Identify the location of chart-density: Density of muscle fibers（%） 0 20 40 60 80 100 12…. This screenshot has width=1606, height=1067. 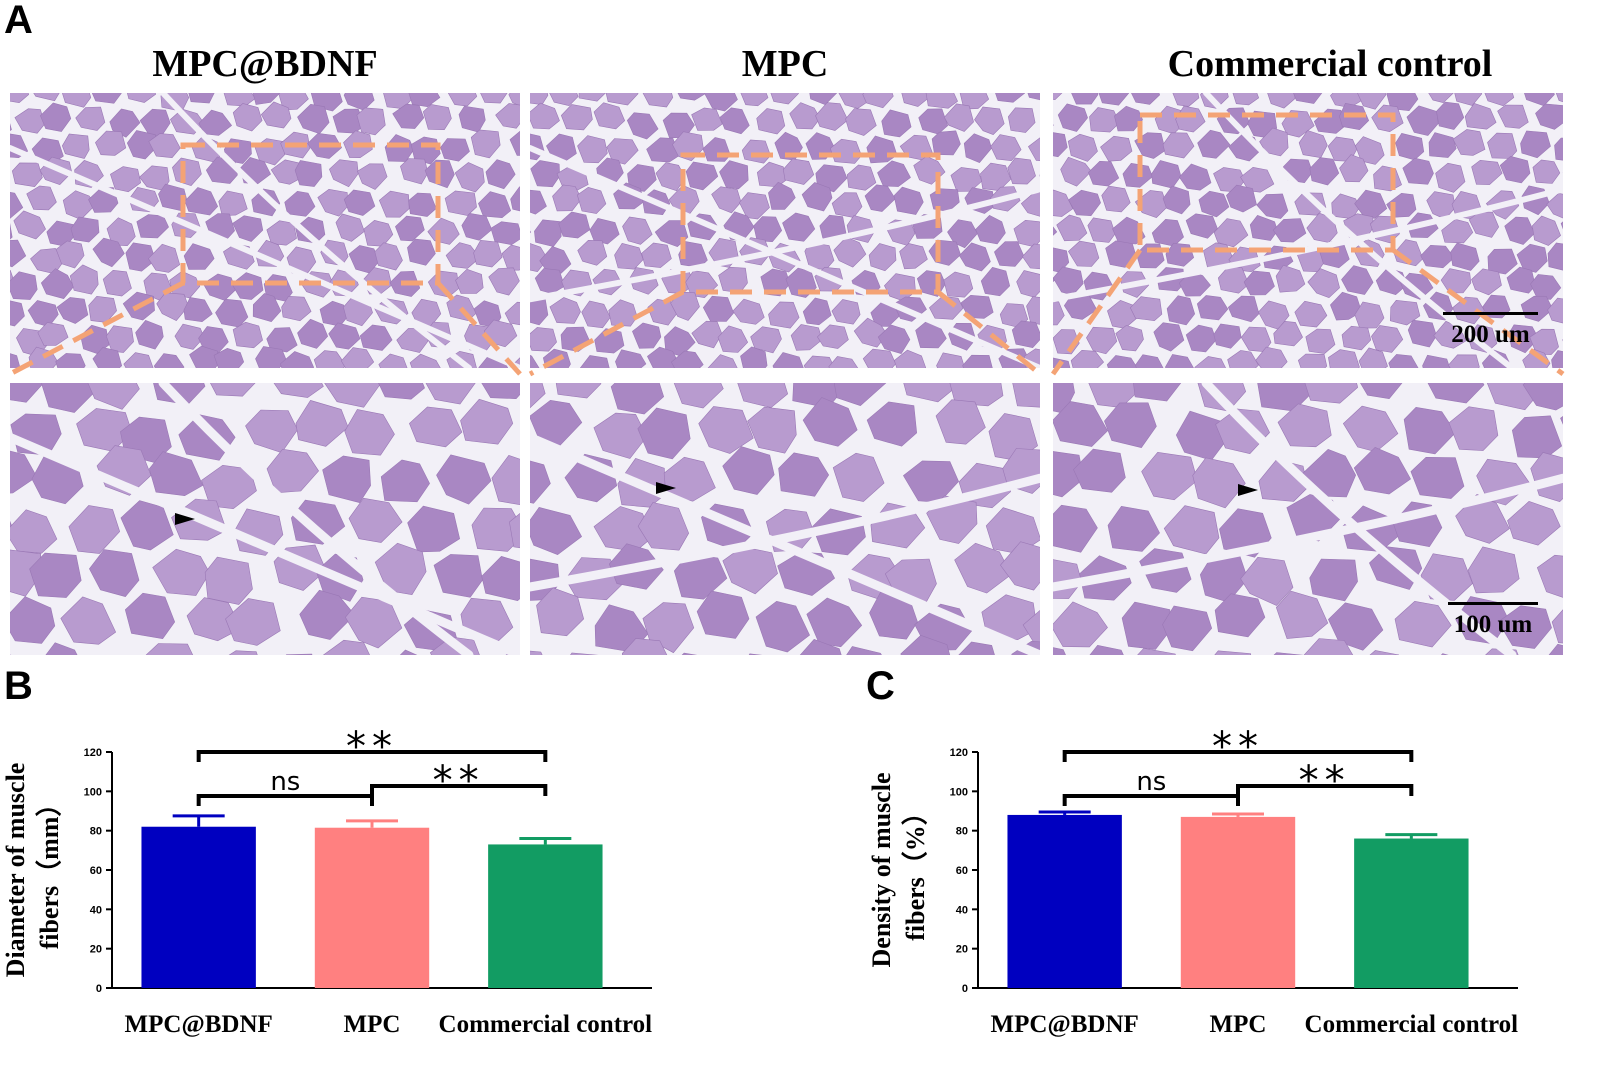
(1193, 881).